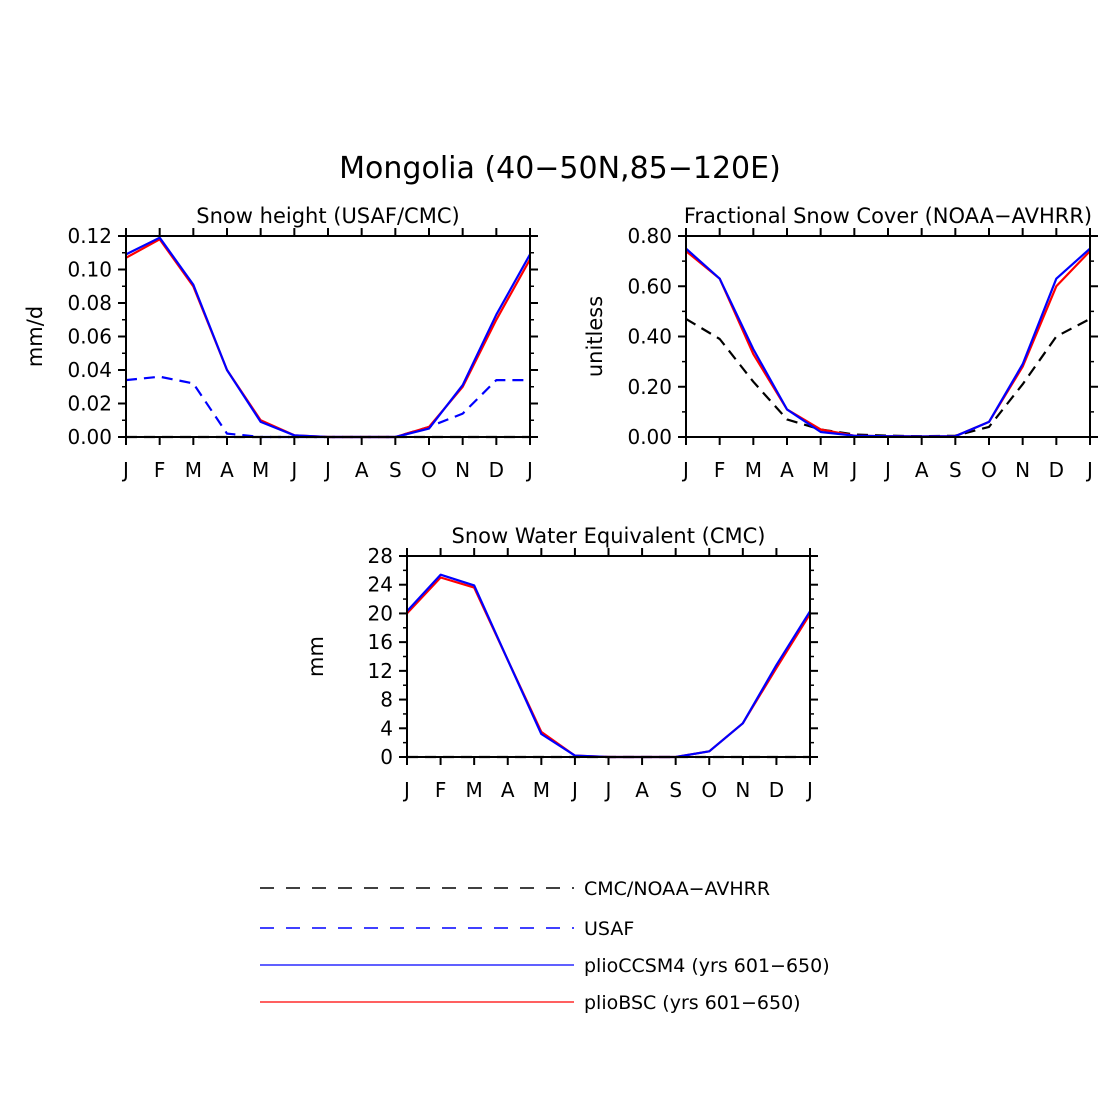 This screenshot has height=1120, width=1120. Describe the element at coordinates (89, 337) in the screenshot. I see `y-tick-label: 0.06` at that location.